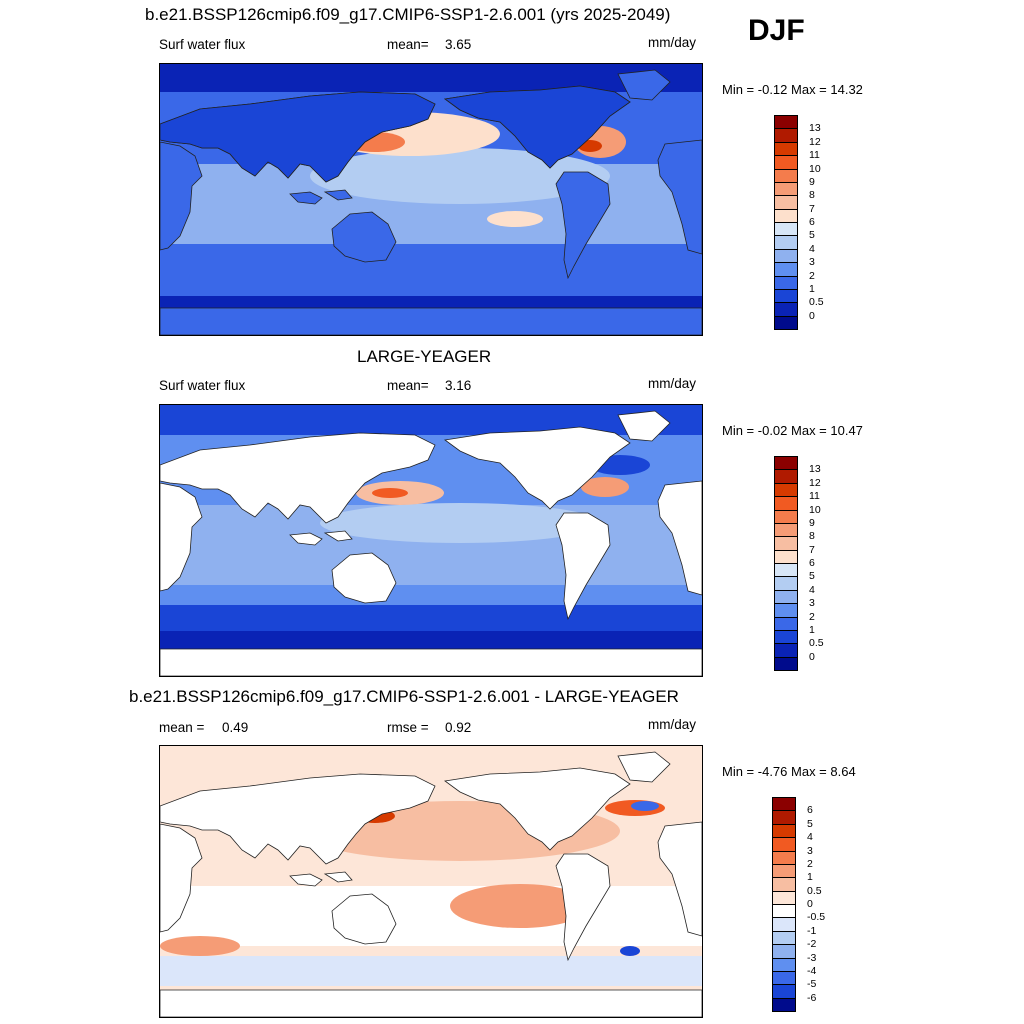 This screenshot has width=1024, height=1024. What do you see at coordinates (408, 727) in the screenshot?
I see `panel-3-rmse-label: rmse =` at bounding box center [408, 727].